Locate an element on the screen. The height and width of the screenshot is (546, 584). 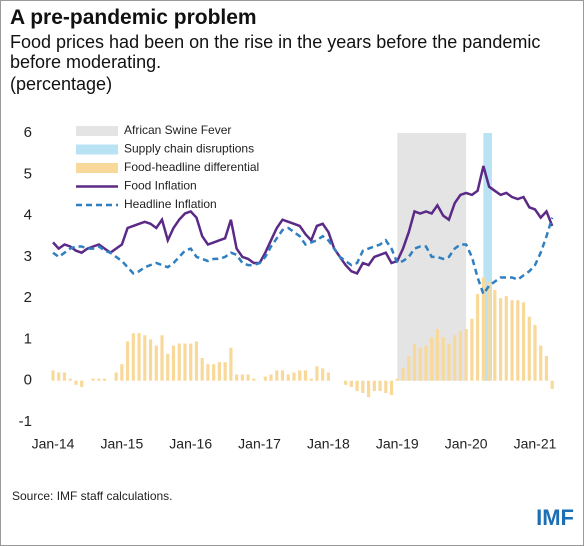
legend-label: Food-headline differential is located at coordinates (191, 167).